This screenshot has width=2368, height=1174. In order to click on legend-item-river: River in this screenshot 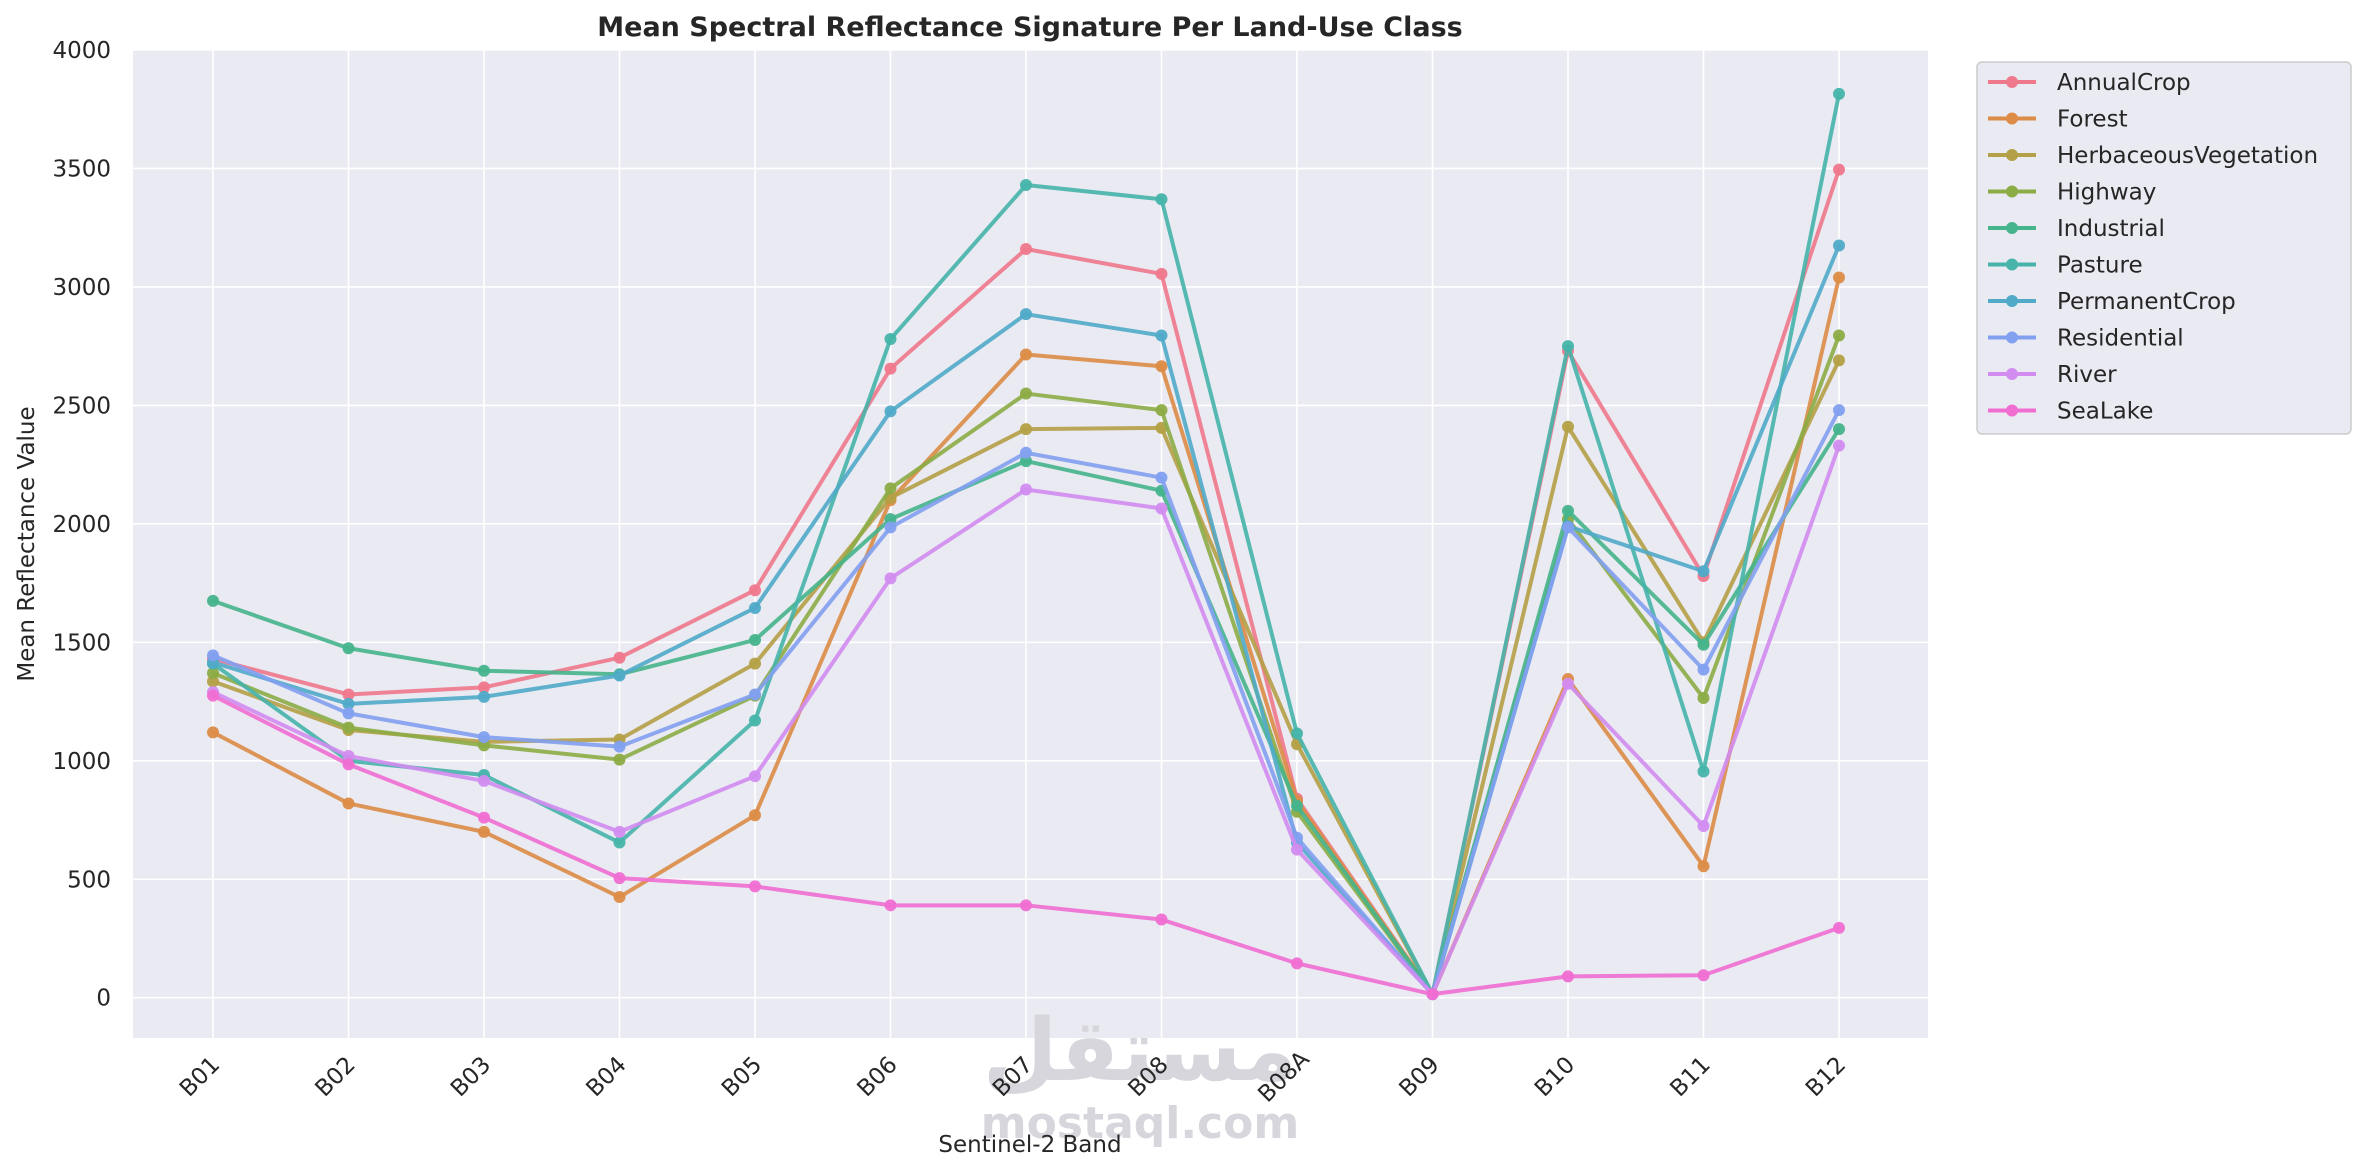, I will do `click(2052, 375)`.